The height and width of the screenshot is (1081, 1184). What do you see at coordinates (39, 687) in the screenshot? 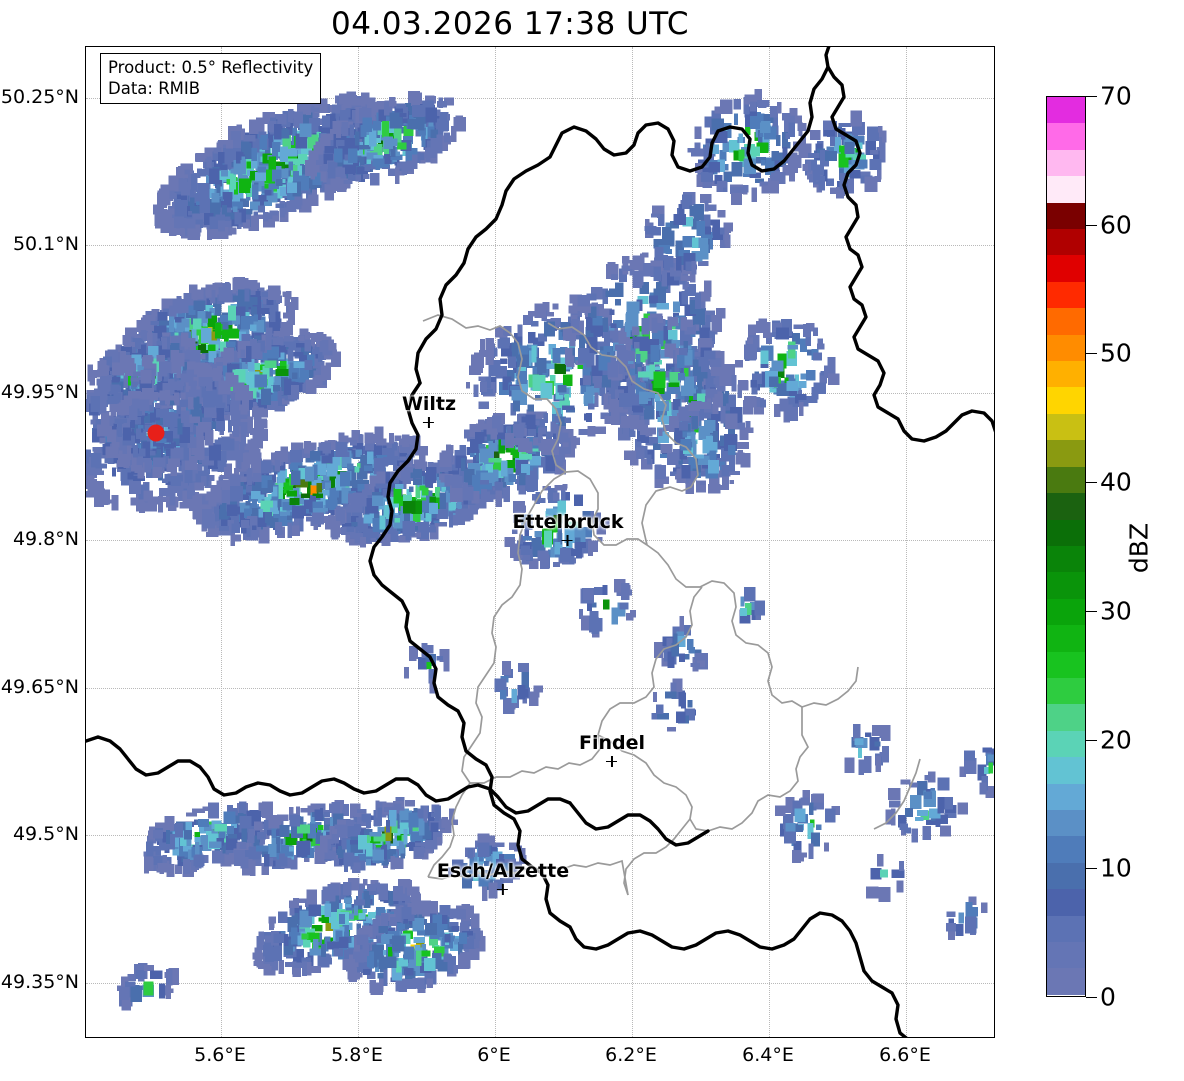
I see `latitude-tick-label: 49.65°N` at bounding box center [39, 687].